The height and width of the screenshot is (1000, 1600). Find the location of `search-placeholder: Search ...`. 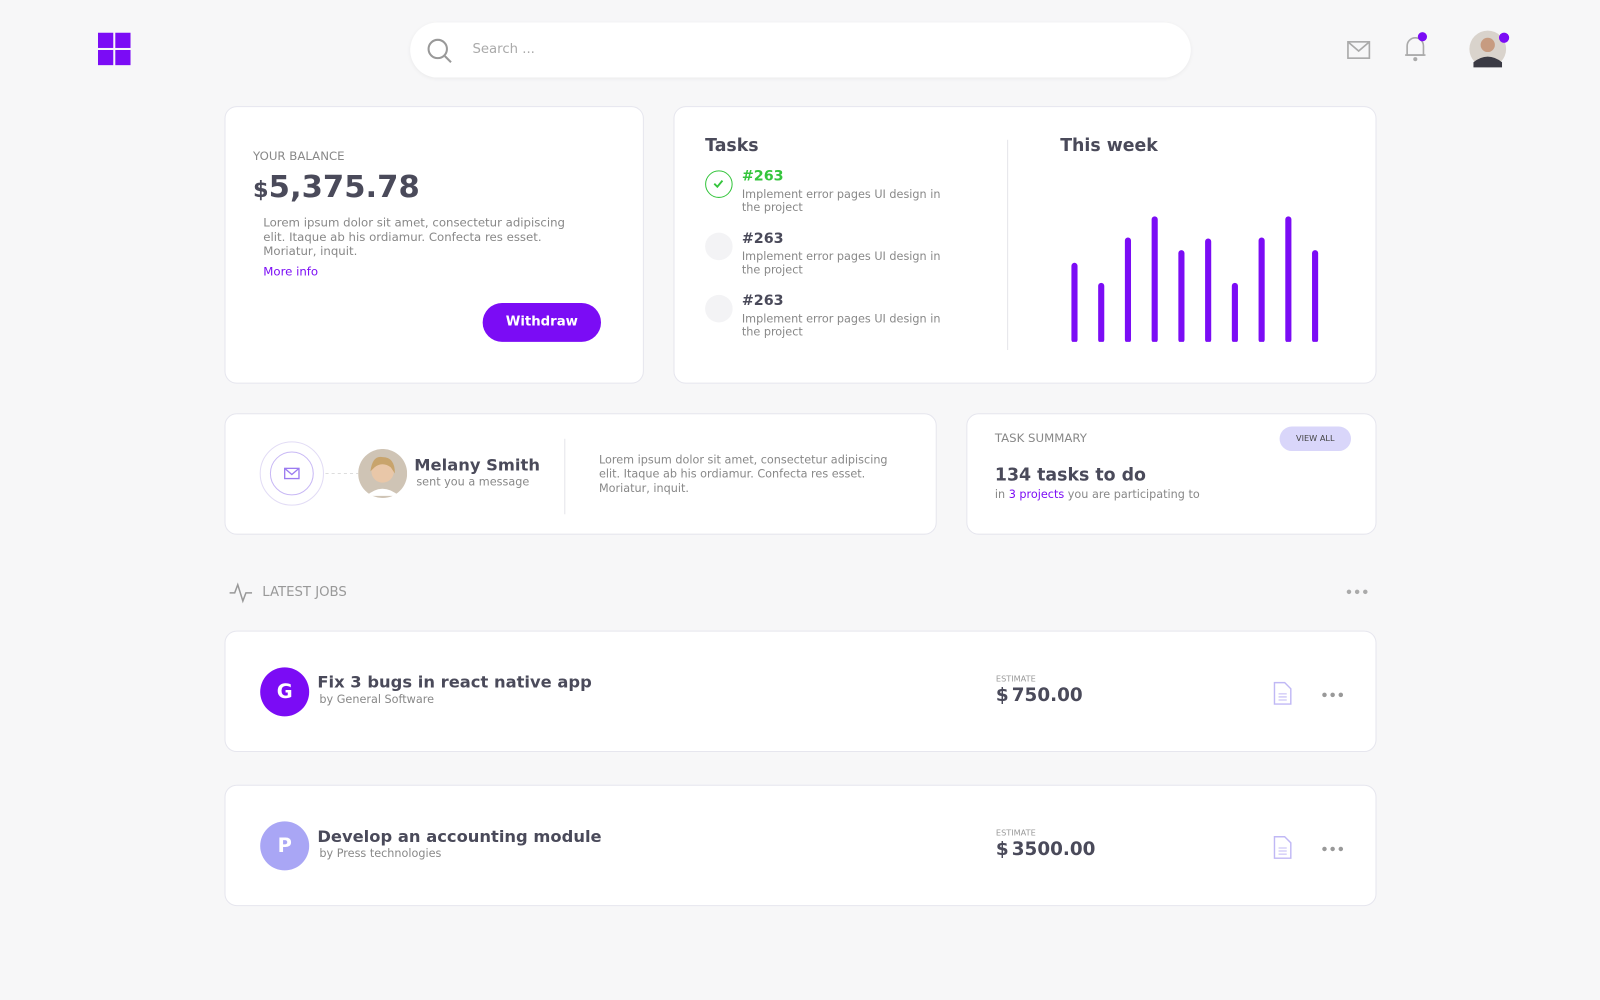

search-placeholder: Search ... is located at coordinates (503, 49).